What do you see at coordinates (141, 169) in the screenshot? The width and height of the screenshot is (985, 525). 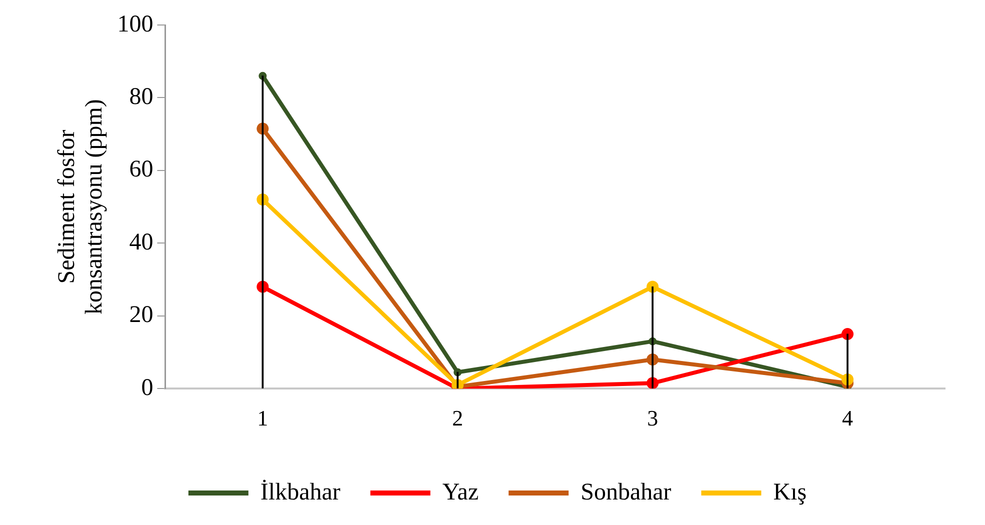 I see `y-tick-label: 60` at bounding box center [141, 169].